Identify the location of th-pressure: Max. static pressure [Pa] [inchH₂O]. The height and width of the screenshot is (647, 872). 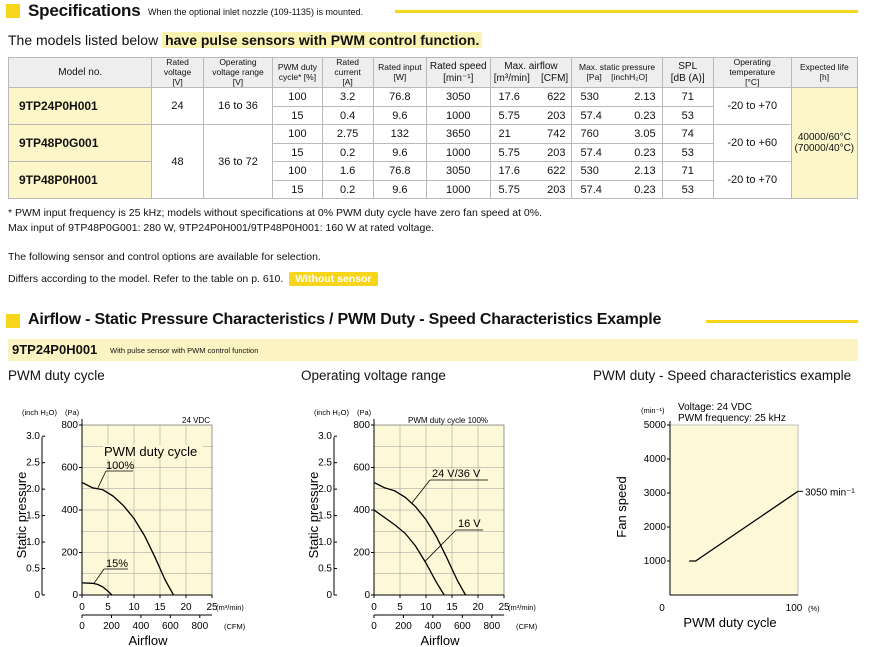
(617, 72).